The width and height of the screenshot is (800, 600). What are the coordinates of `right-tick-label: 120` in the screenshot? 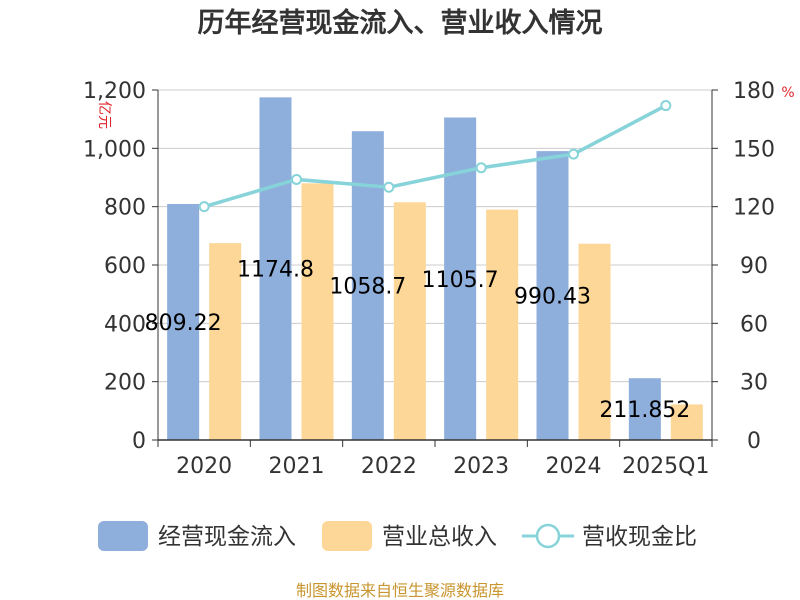 It's located at (754, 208).